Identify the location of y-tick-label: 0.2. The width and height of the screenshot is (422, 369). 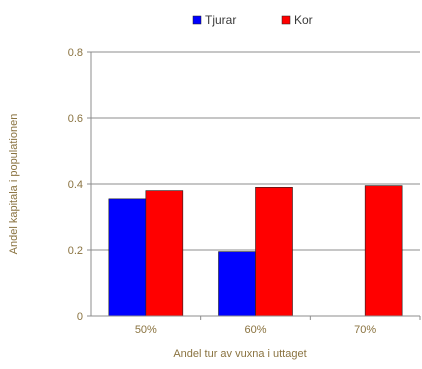
(75, 251).